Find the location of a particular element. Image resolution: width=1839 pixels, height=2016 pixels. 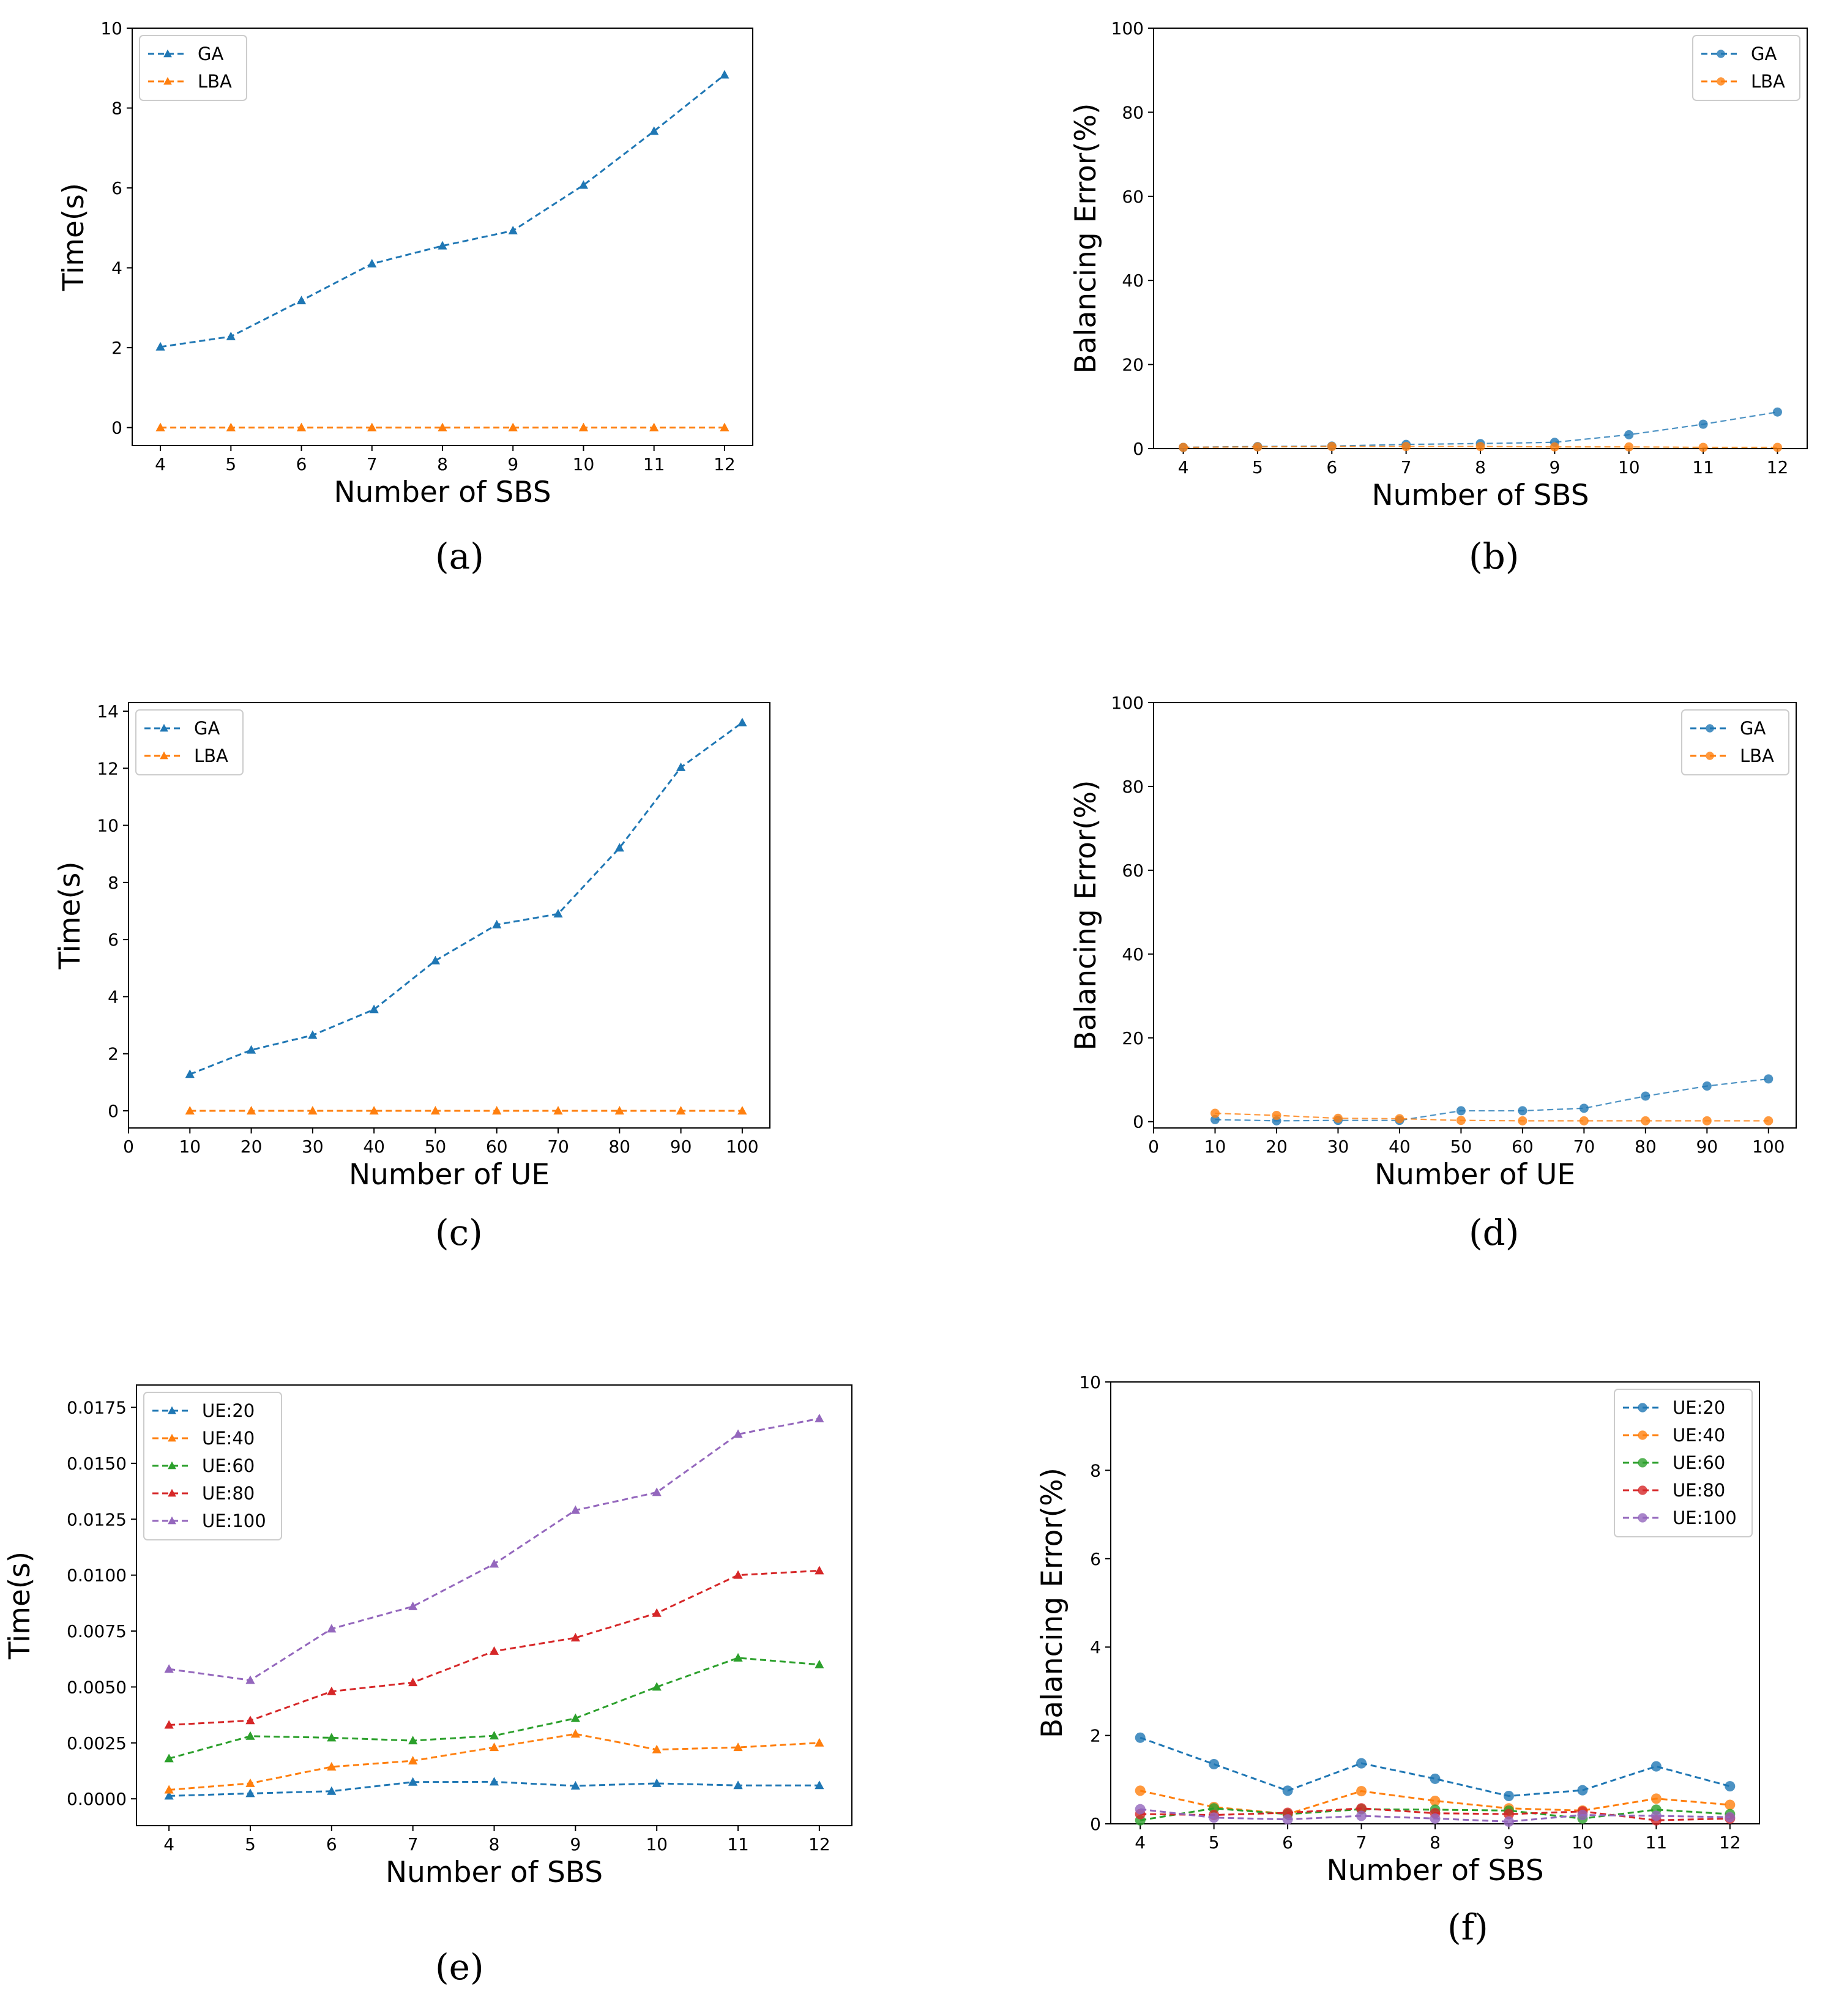

x-tick-label: 5 is located at coordinates (230, 464).